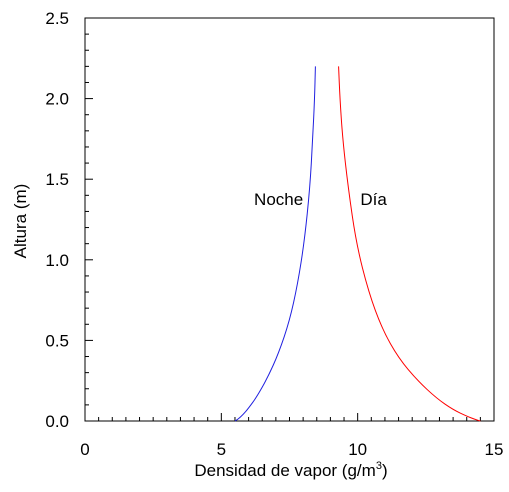 The height and width of the screenshot is (492, 509). I want to click on series-label: Noche, so click(278, 199).